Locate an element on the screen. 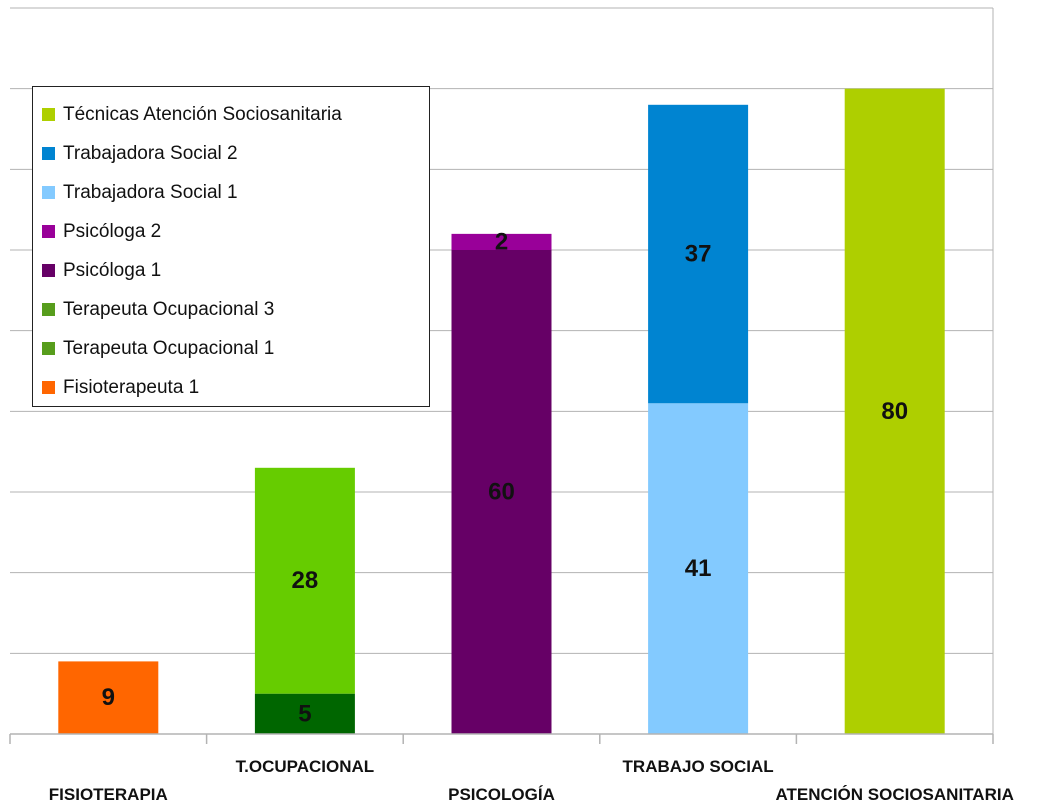  legend-item: Fisioterapeuta 1 is located at coordinates (235, 387).